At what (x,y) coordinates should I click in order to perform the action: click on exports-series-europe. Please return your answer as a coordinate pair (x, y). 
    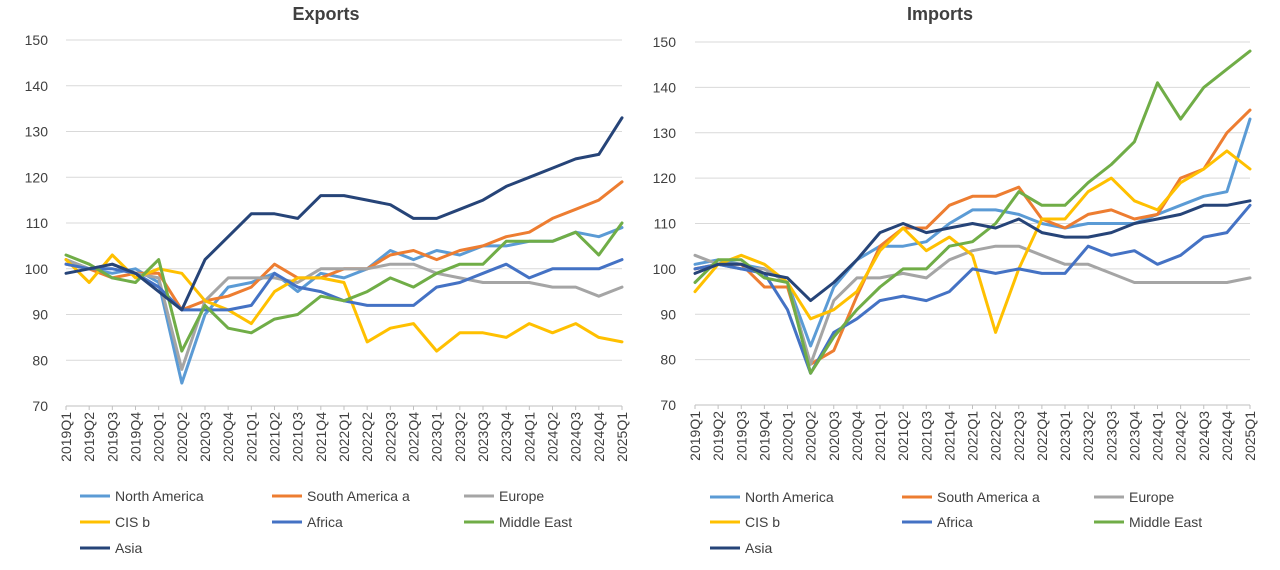
    Looking at the image, I should click on (344, 314).